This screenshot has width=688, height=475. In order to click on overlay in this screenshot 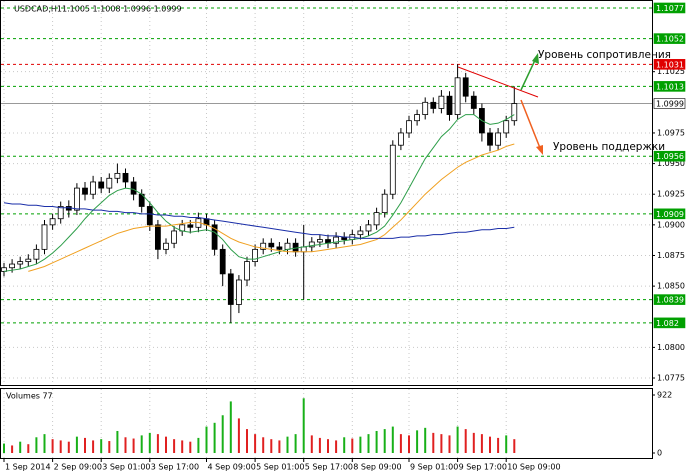, I will do `click(500, 104)`.